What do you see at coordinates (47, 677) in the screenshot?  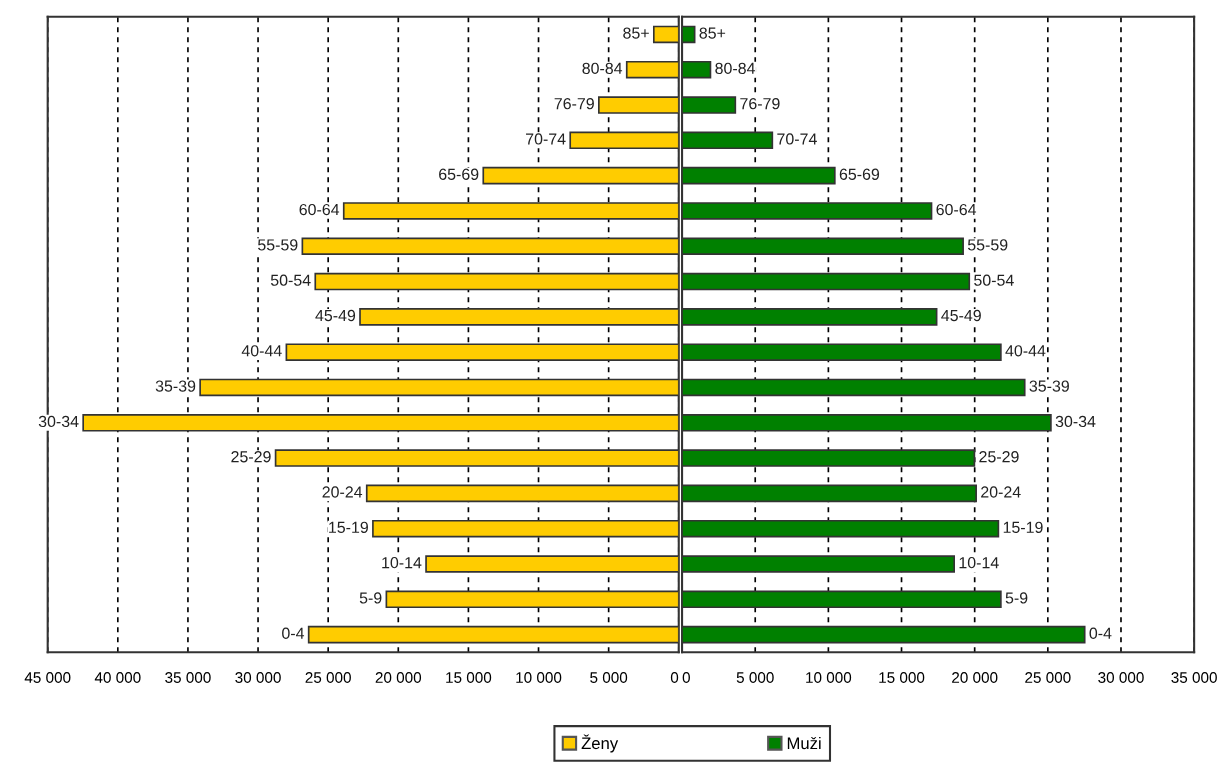 I see `x-tick-label: 45 000` at bounding box center [47, 677].